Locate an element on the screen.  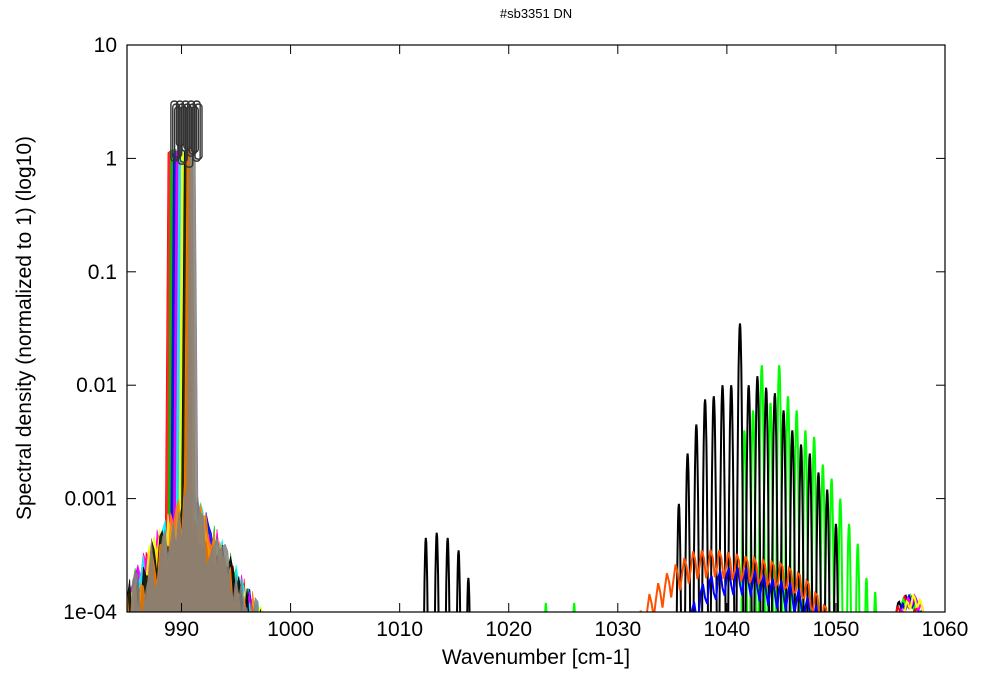
x-tick-label: 1060 is located at coordinates (945, 629).